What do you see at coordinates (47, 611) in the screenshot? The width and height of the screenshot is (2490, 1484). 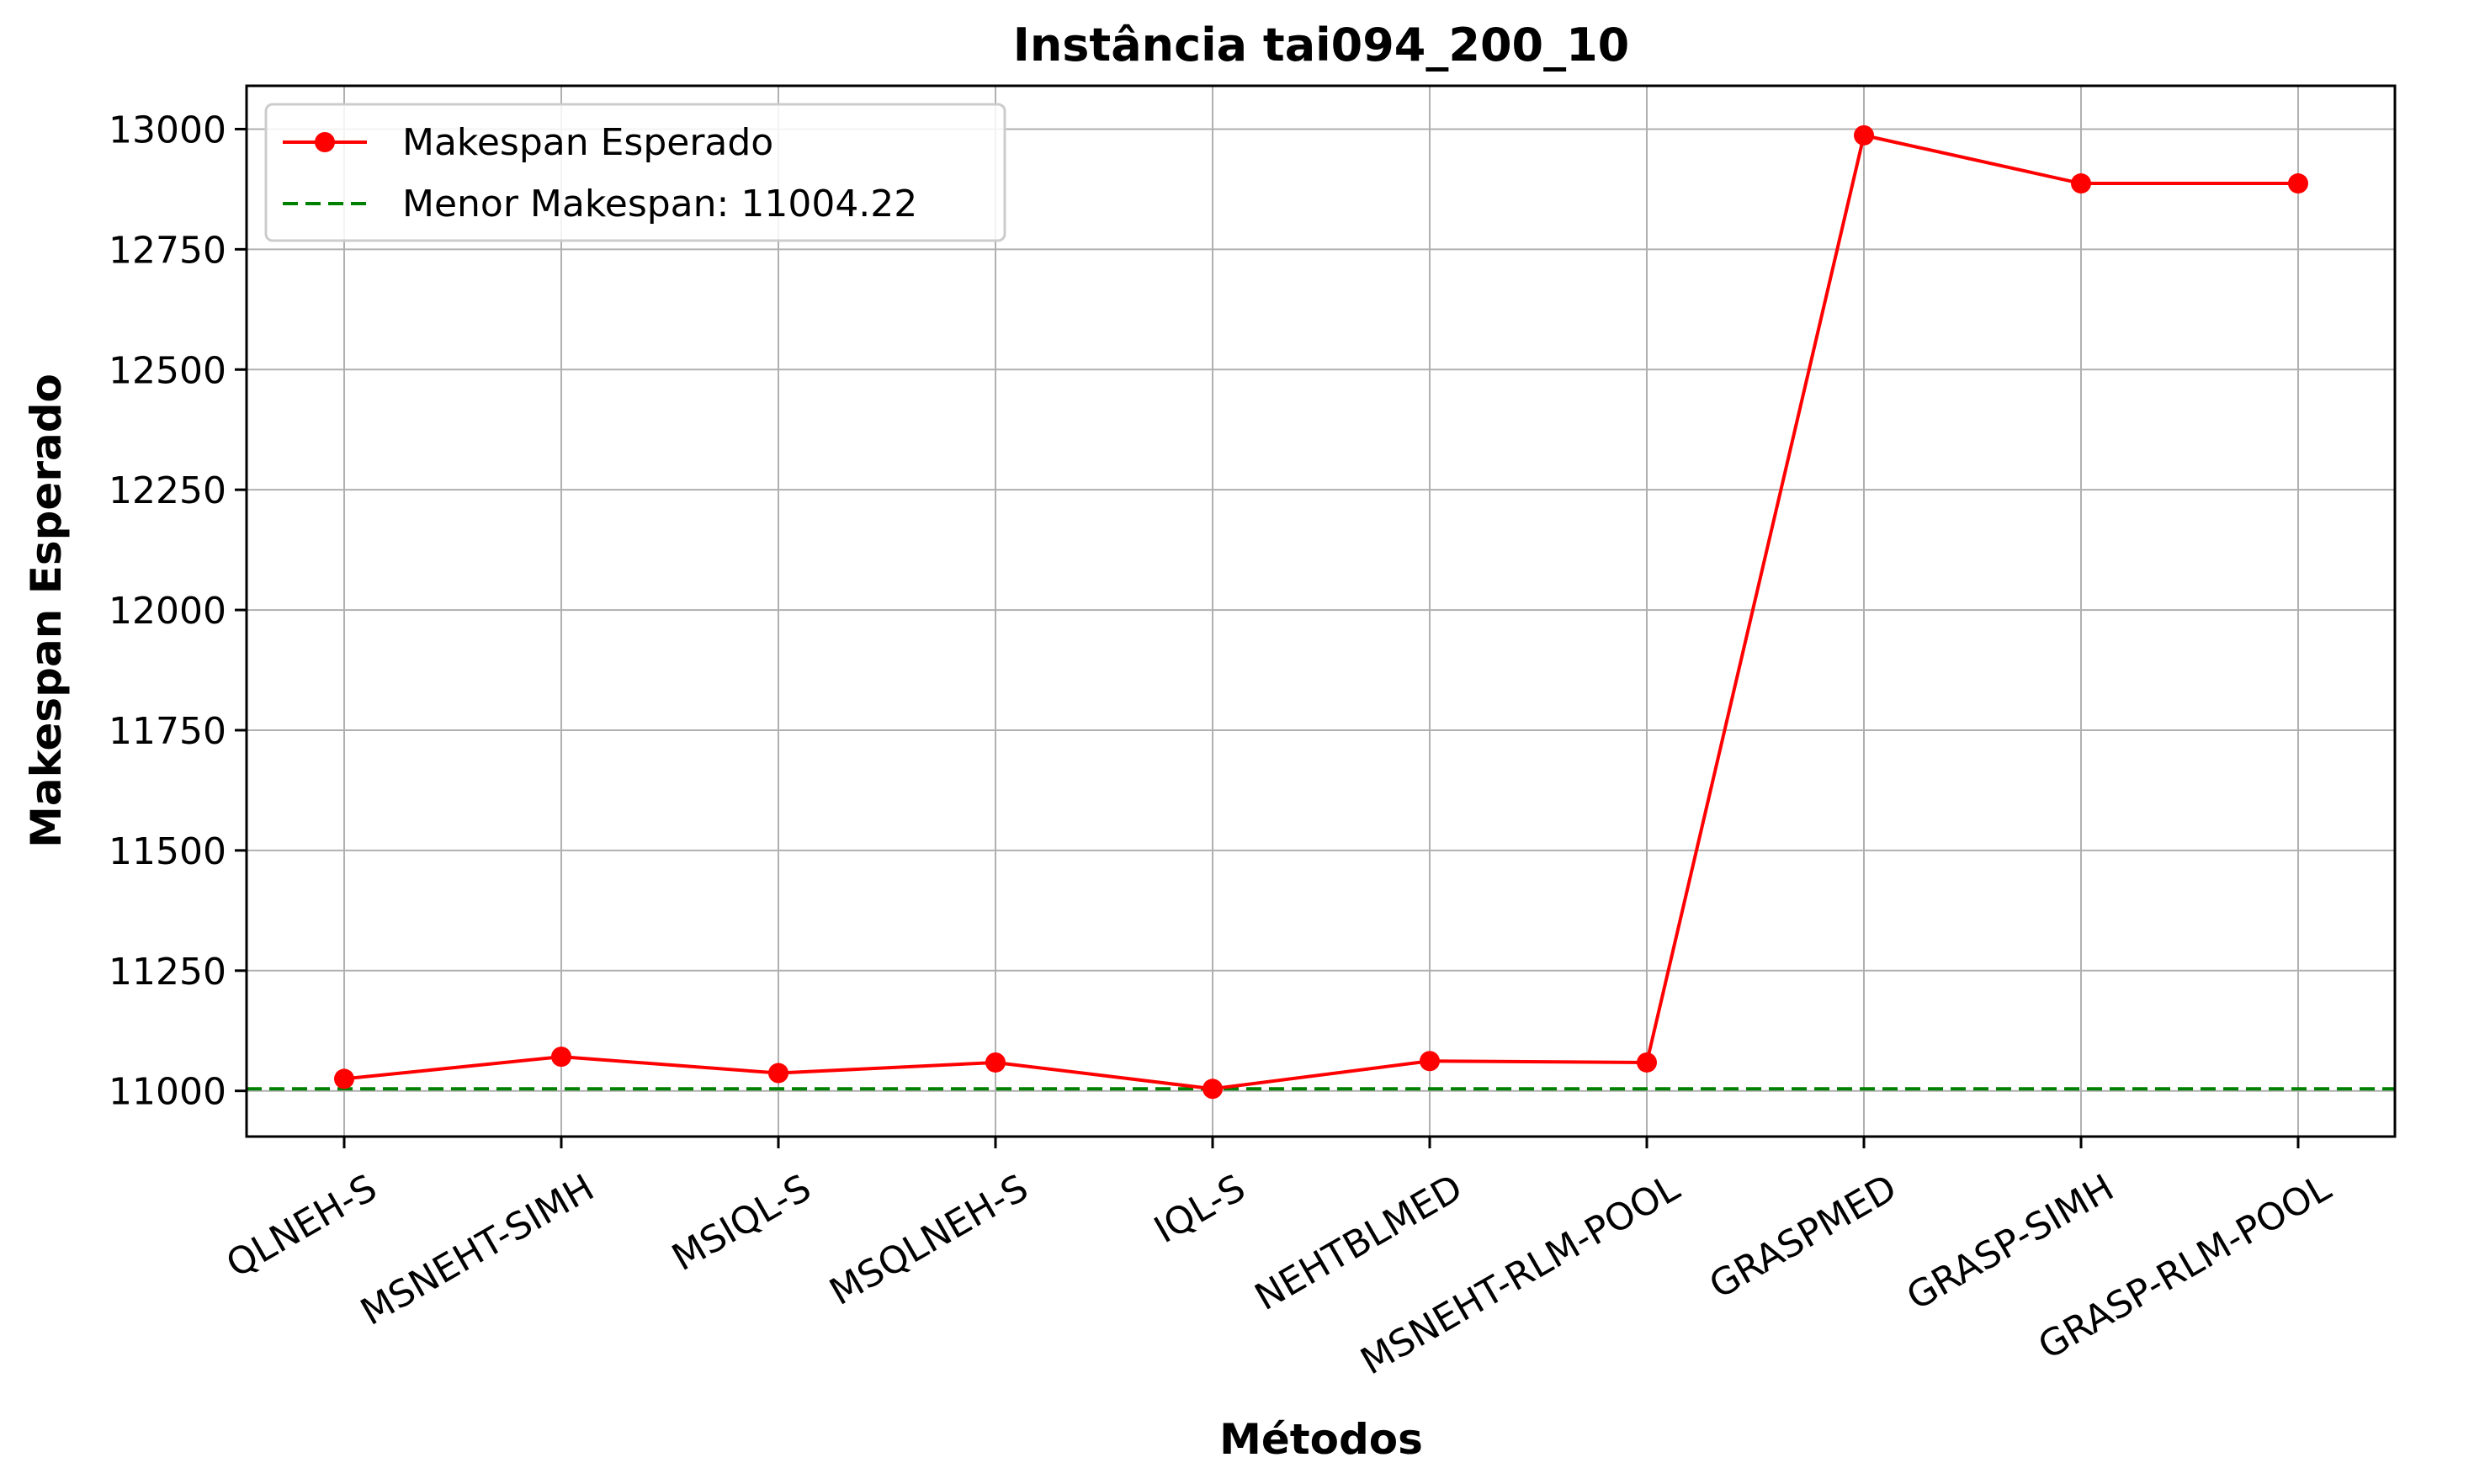 I see `y-axis-label: Makespan Esperado` at bounding box center [47, 611].